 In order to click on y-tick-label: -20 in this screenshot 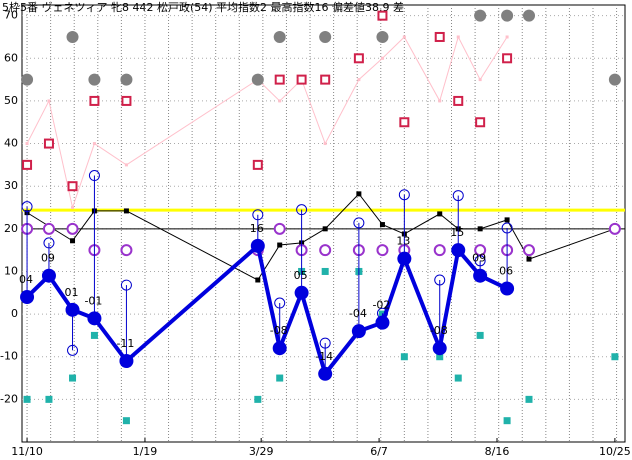, I will do `click(9, 398)`.